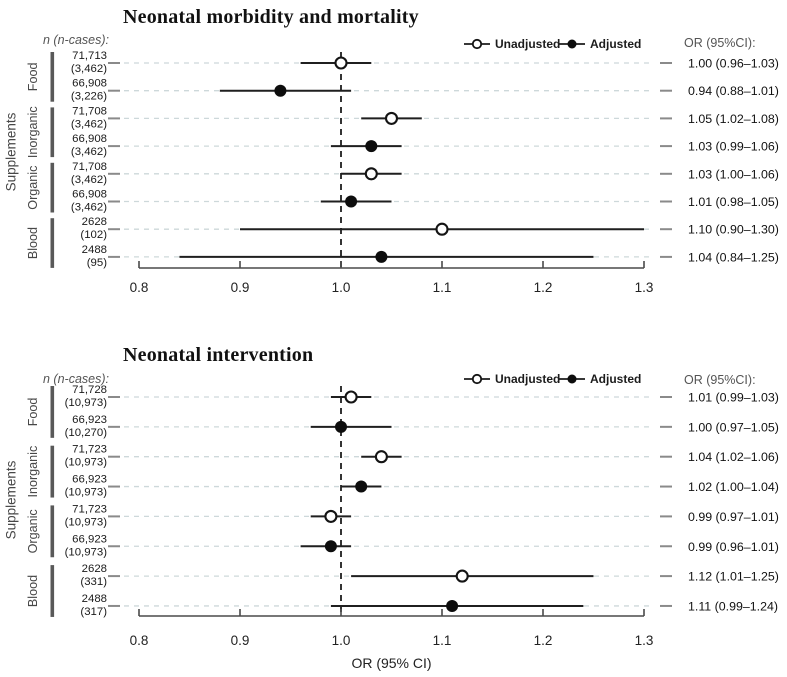 The height and width of the screenshot is (677, 787). I want to click on or-value-label: 1.04 (0.84–1.25), so click(733, 257).